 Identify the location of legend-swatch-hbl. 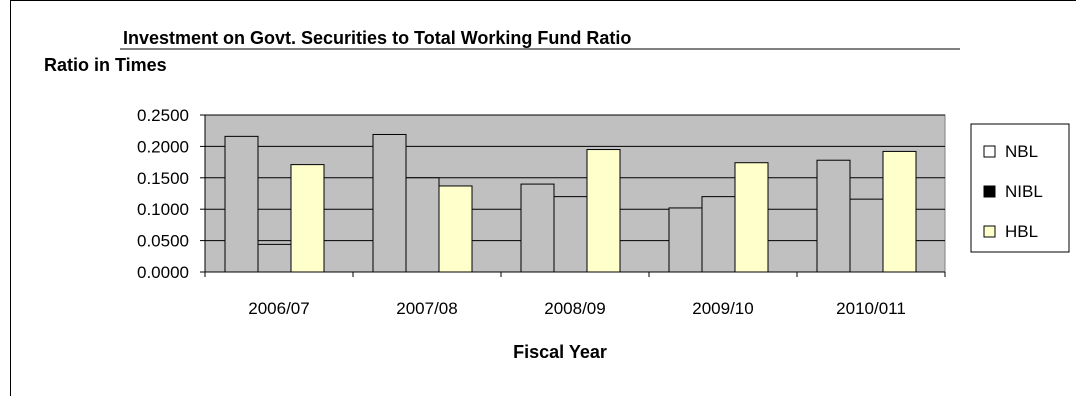
(989, 231).